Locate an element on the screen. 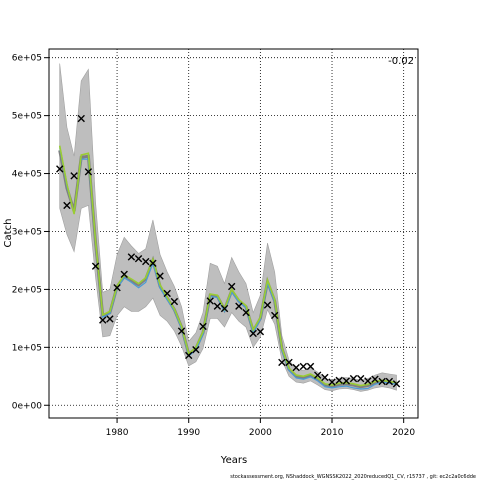  x-tick-label: 2010 is located at coordinates (332, 433).